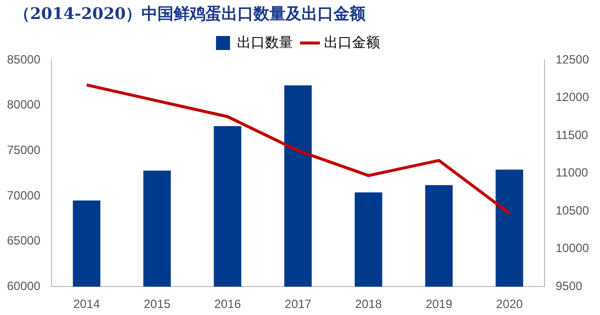  What do you see at coordinates (573, 248) in the screenshot?
I see `y2-tick-label: 10000` at bounding box center [573, 248].